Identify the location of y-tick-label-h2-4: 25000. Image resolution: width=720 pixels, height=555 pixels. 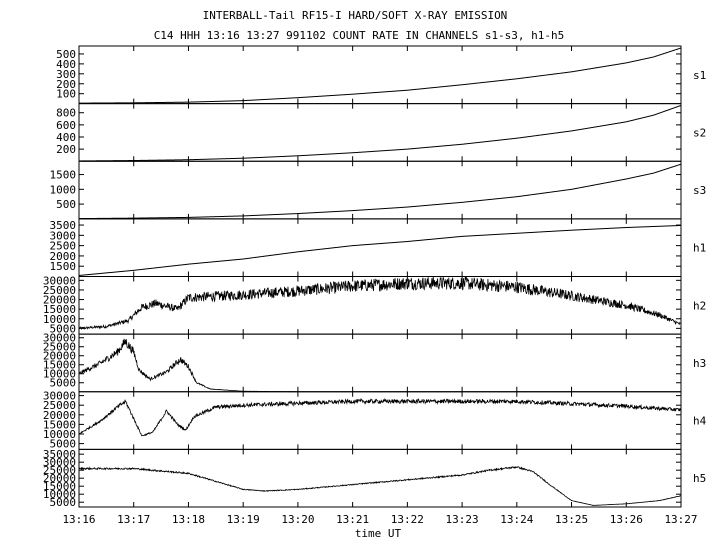
(59, 290).